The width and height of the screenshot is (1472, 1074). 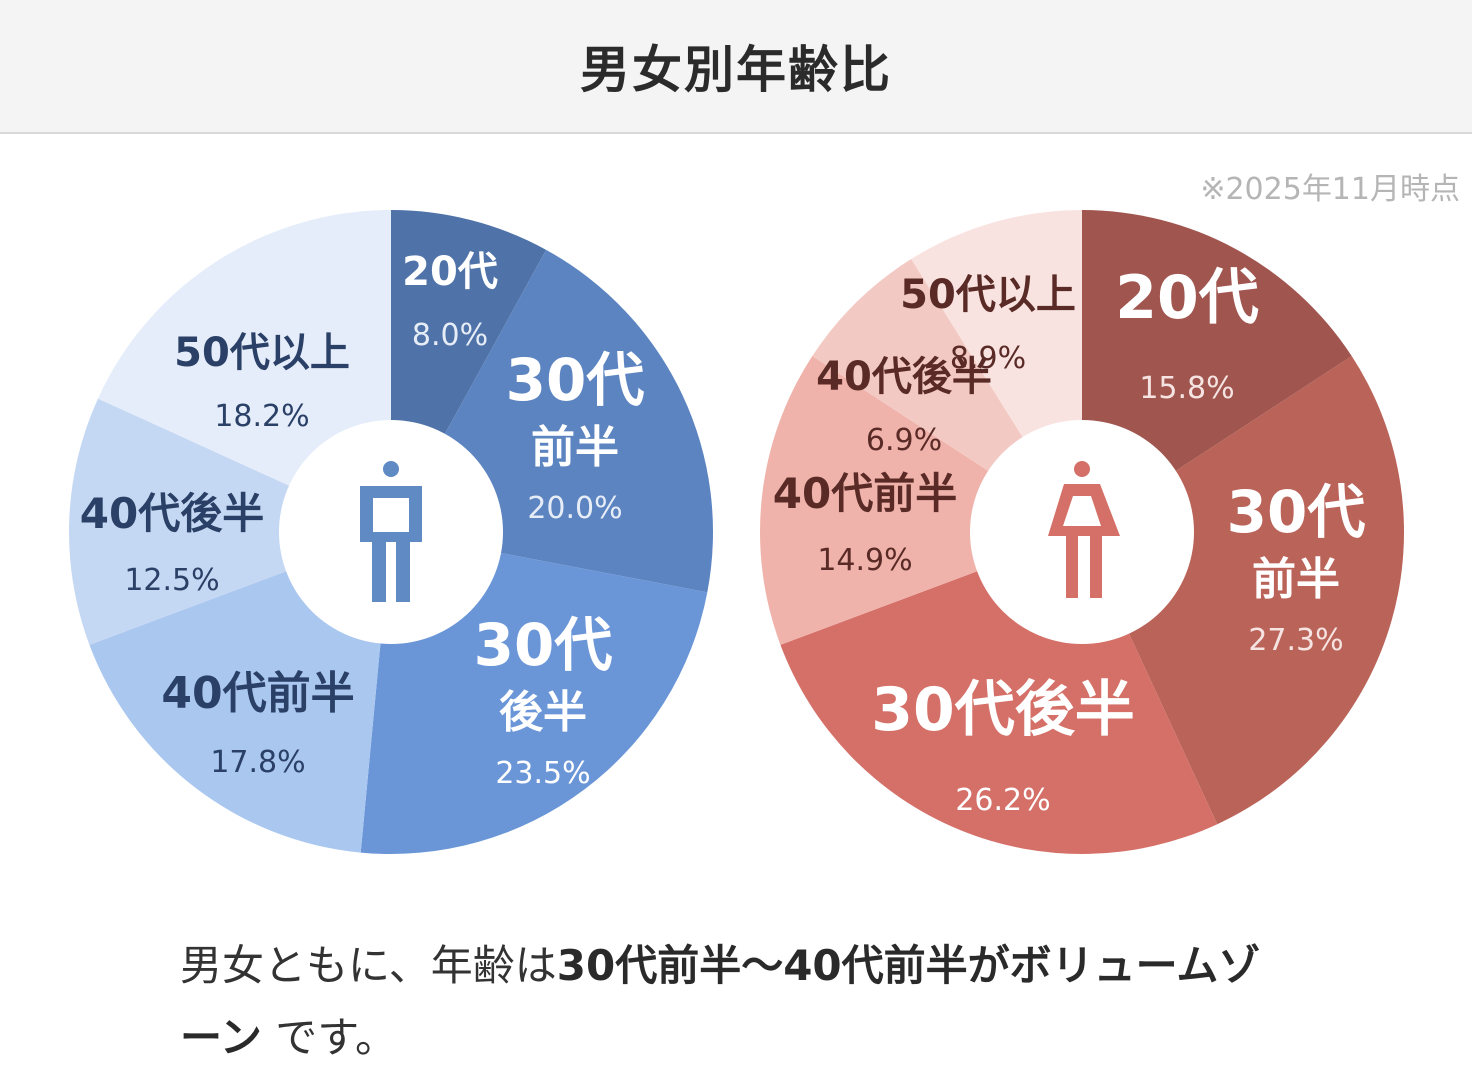 I want to click on slice-value-label: 23.5%, so click(x=542, y=773).